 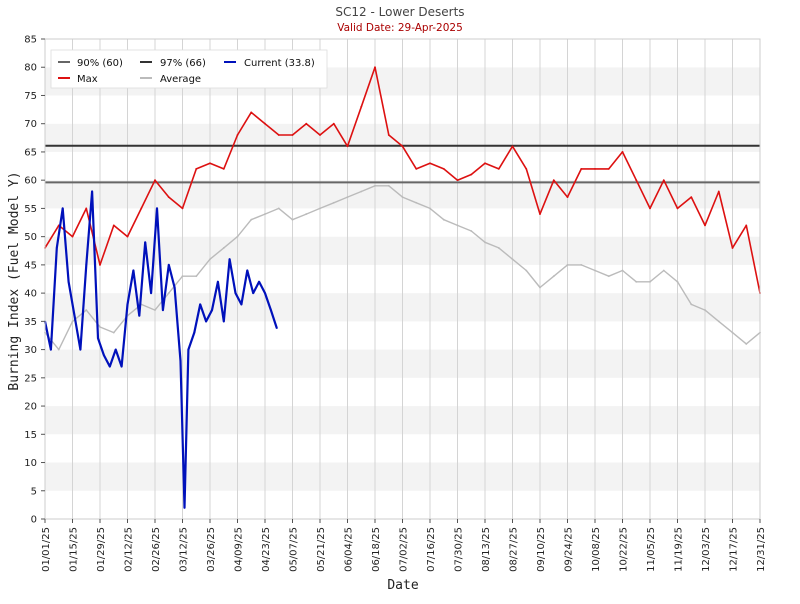 What do you see at coordinates (459, 549) in the screenshot?
I see `x-tick-label: 07/30/25` at bounding box center [459, 549].